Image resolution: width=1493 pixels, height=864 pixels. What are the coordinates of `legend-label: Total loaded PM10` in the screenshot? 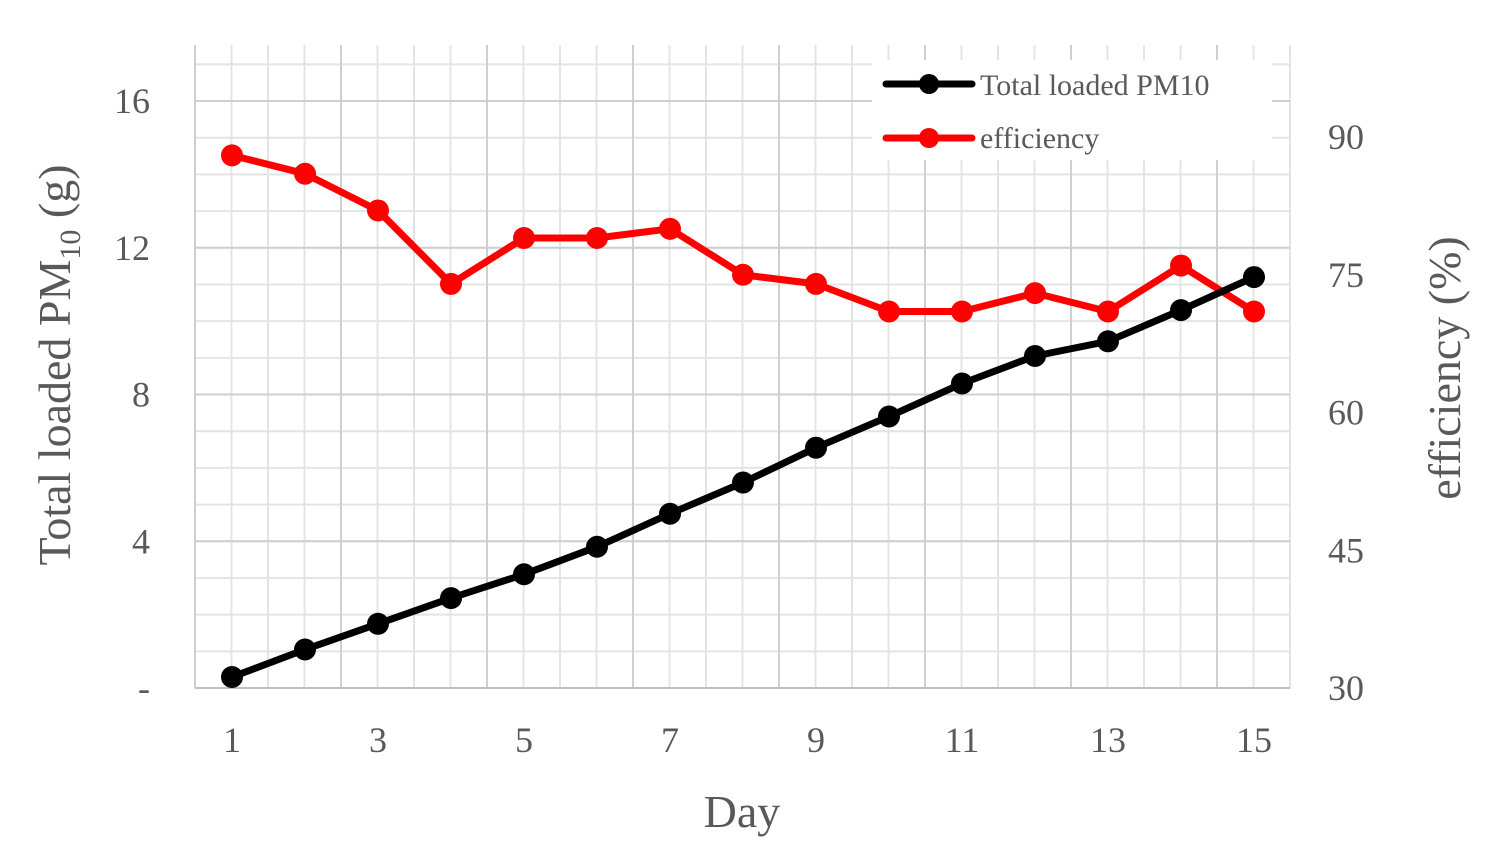 It's located at (1095, 85).